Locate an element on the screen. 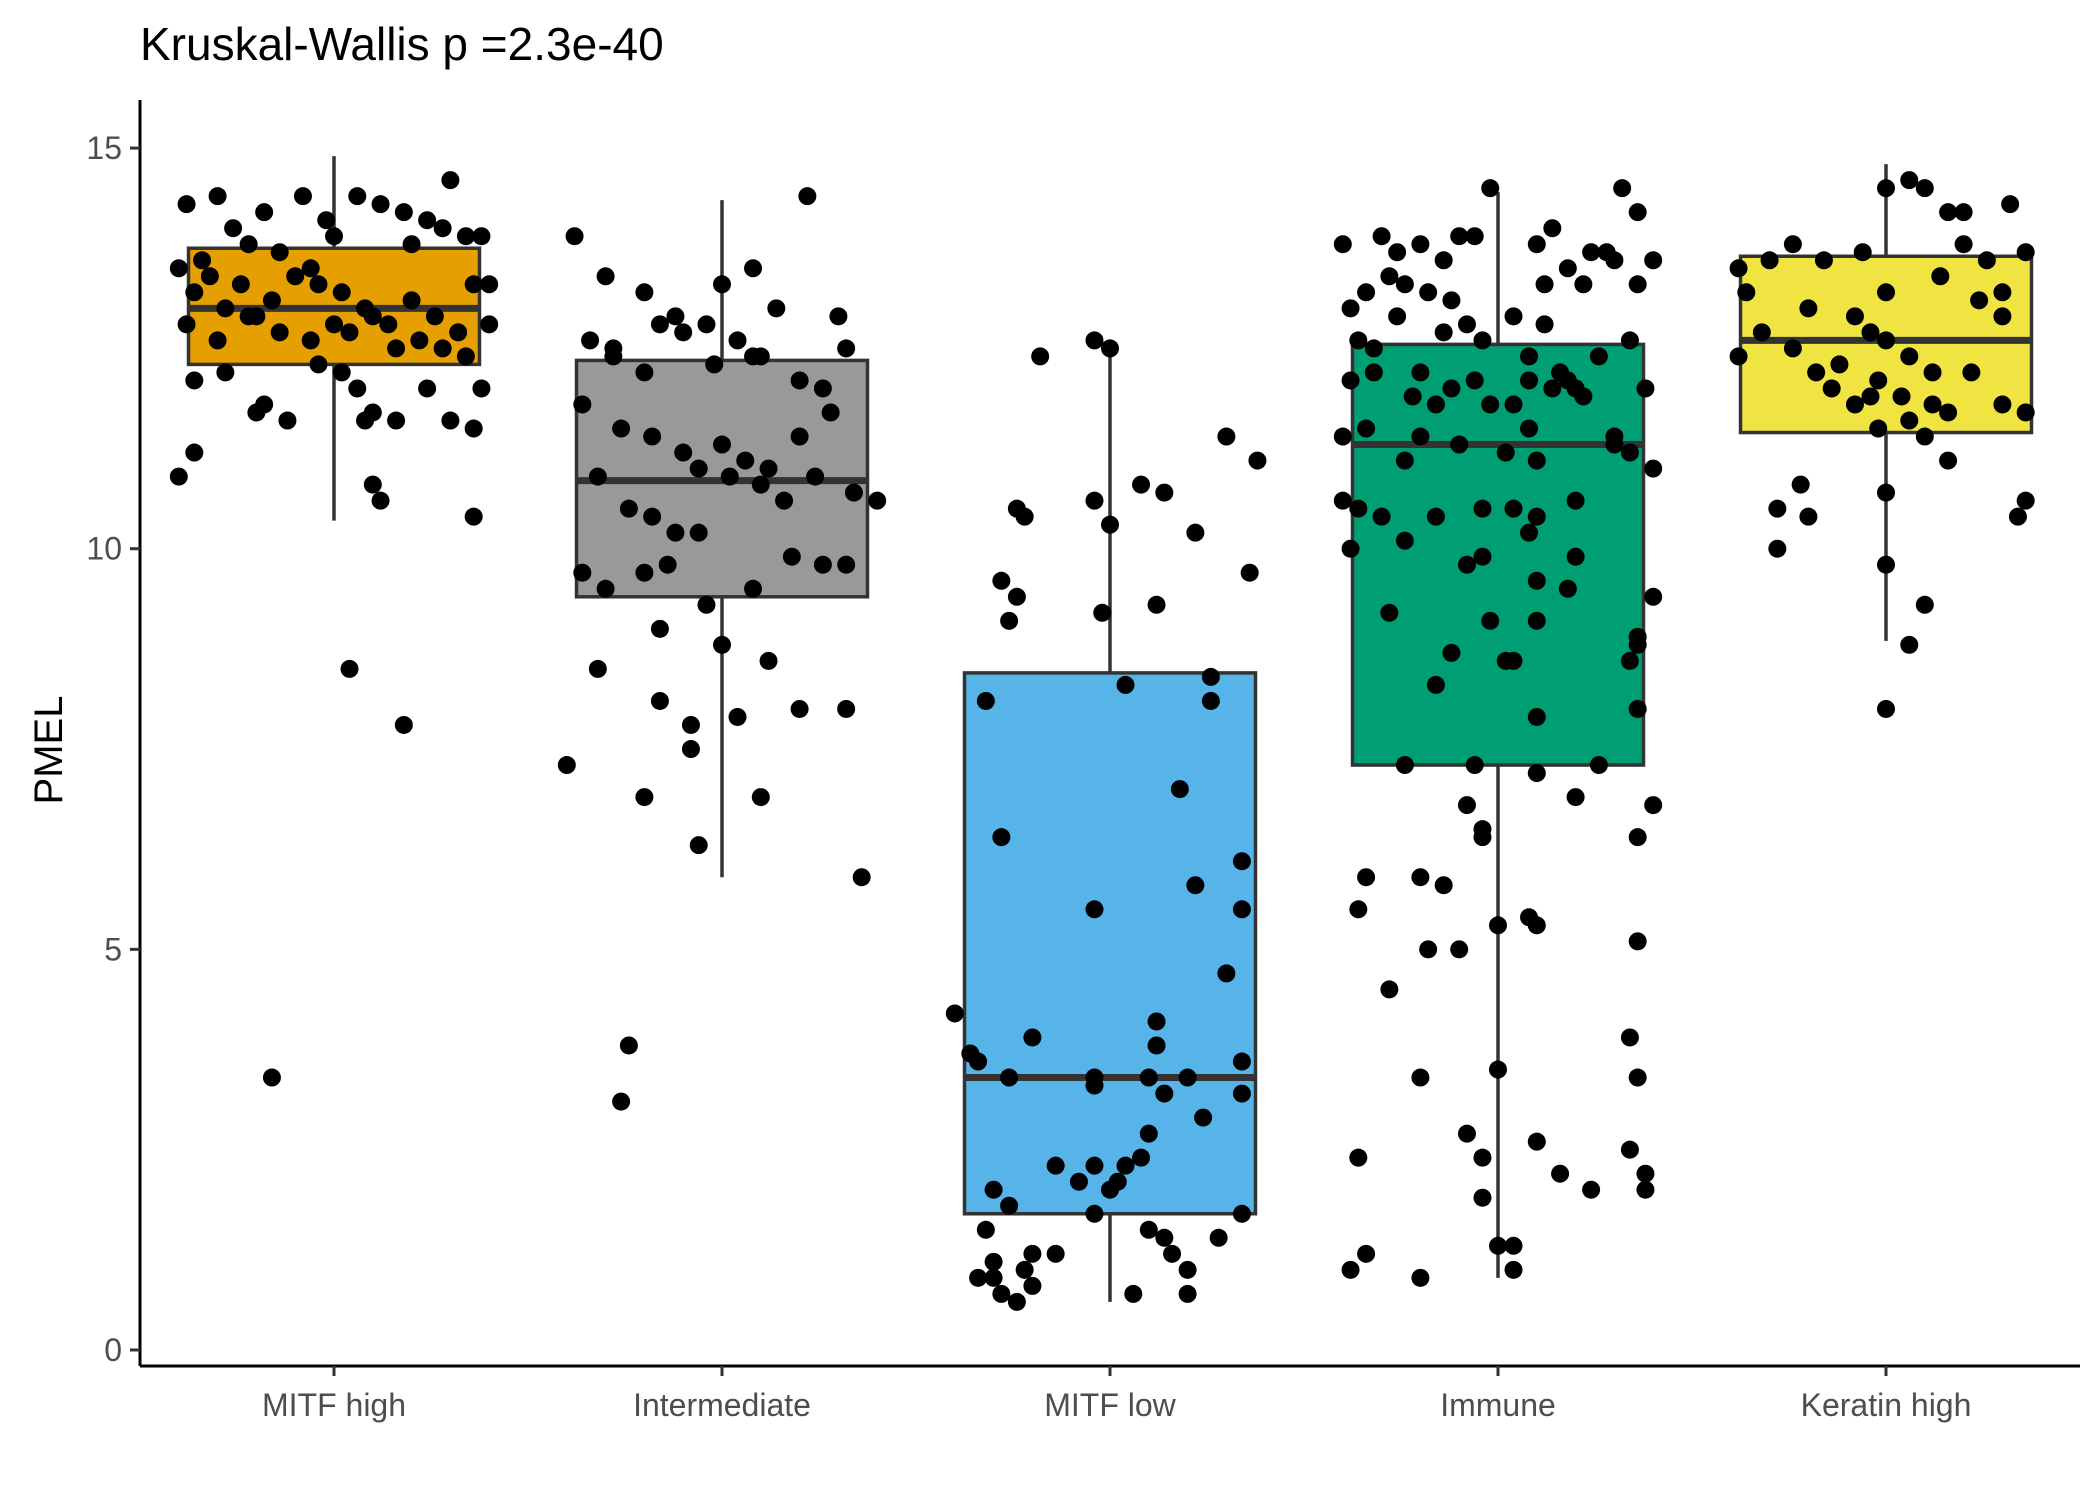 The image size is (2100, 1499). x-tick-label: MITF high is located at coordinates (334, 1405).